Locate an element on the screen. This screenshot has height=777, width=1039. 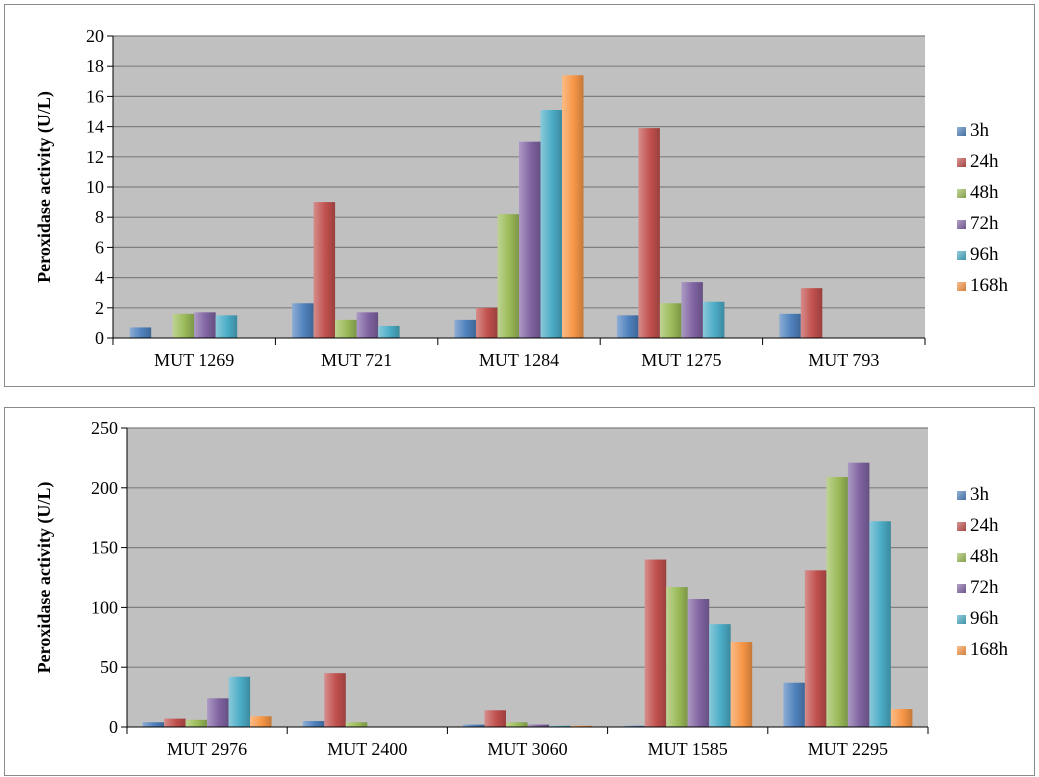
y-tick-label: 50 is located at coordinates (109, 667).